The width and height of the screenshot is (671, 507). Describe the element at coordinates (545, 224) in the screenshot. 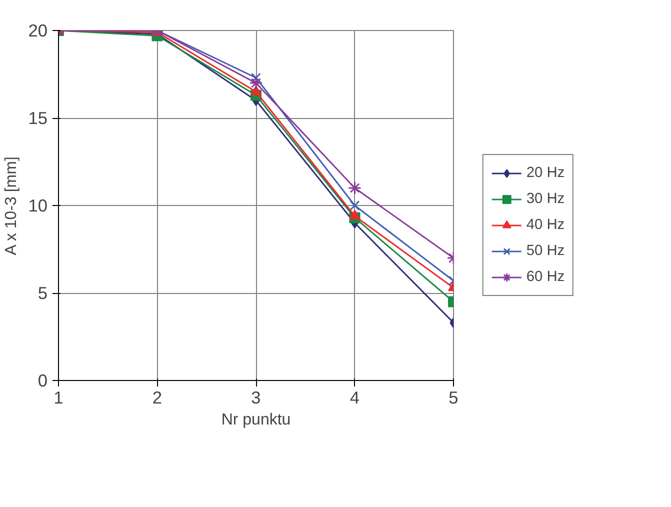

I see `legend-label: 40 Hz` at that location.